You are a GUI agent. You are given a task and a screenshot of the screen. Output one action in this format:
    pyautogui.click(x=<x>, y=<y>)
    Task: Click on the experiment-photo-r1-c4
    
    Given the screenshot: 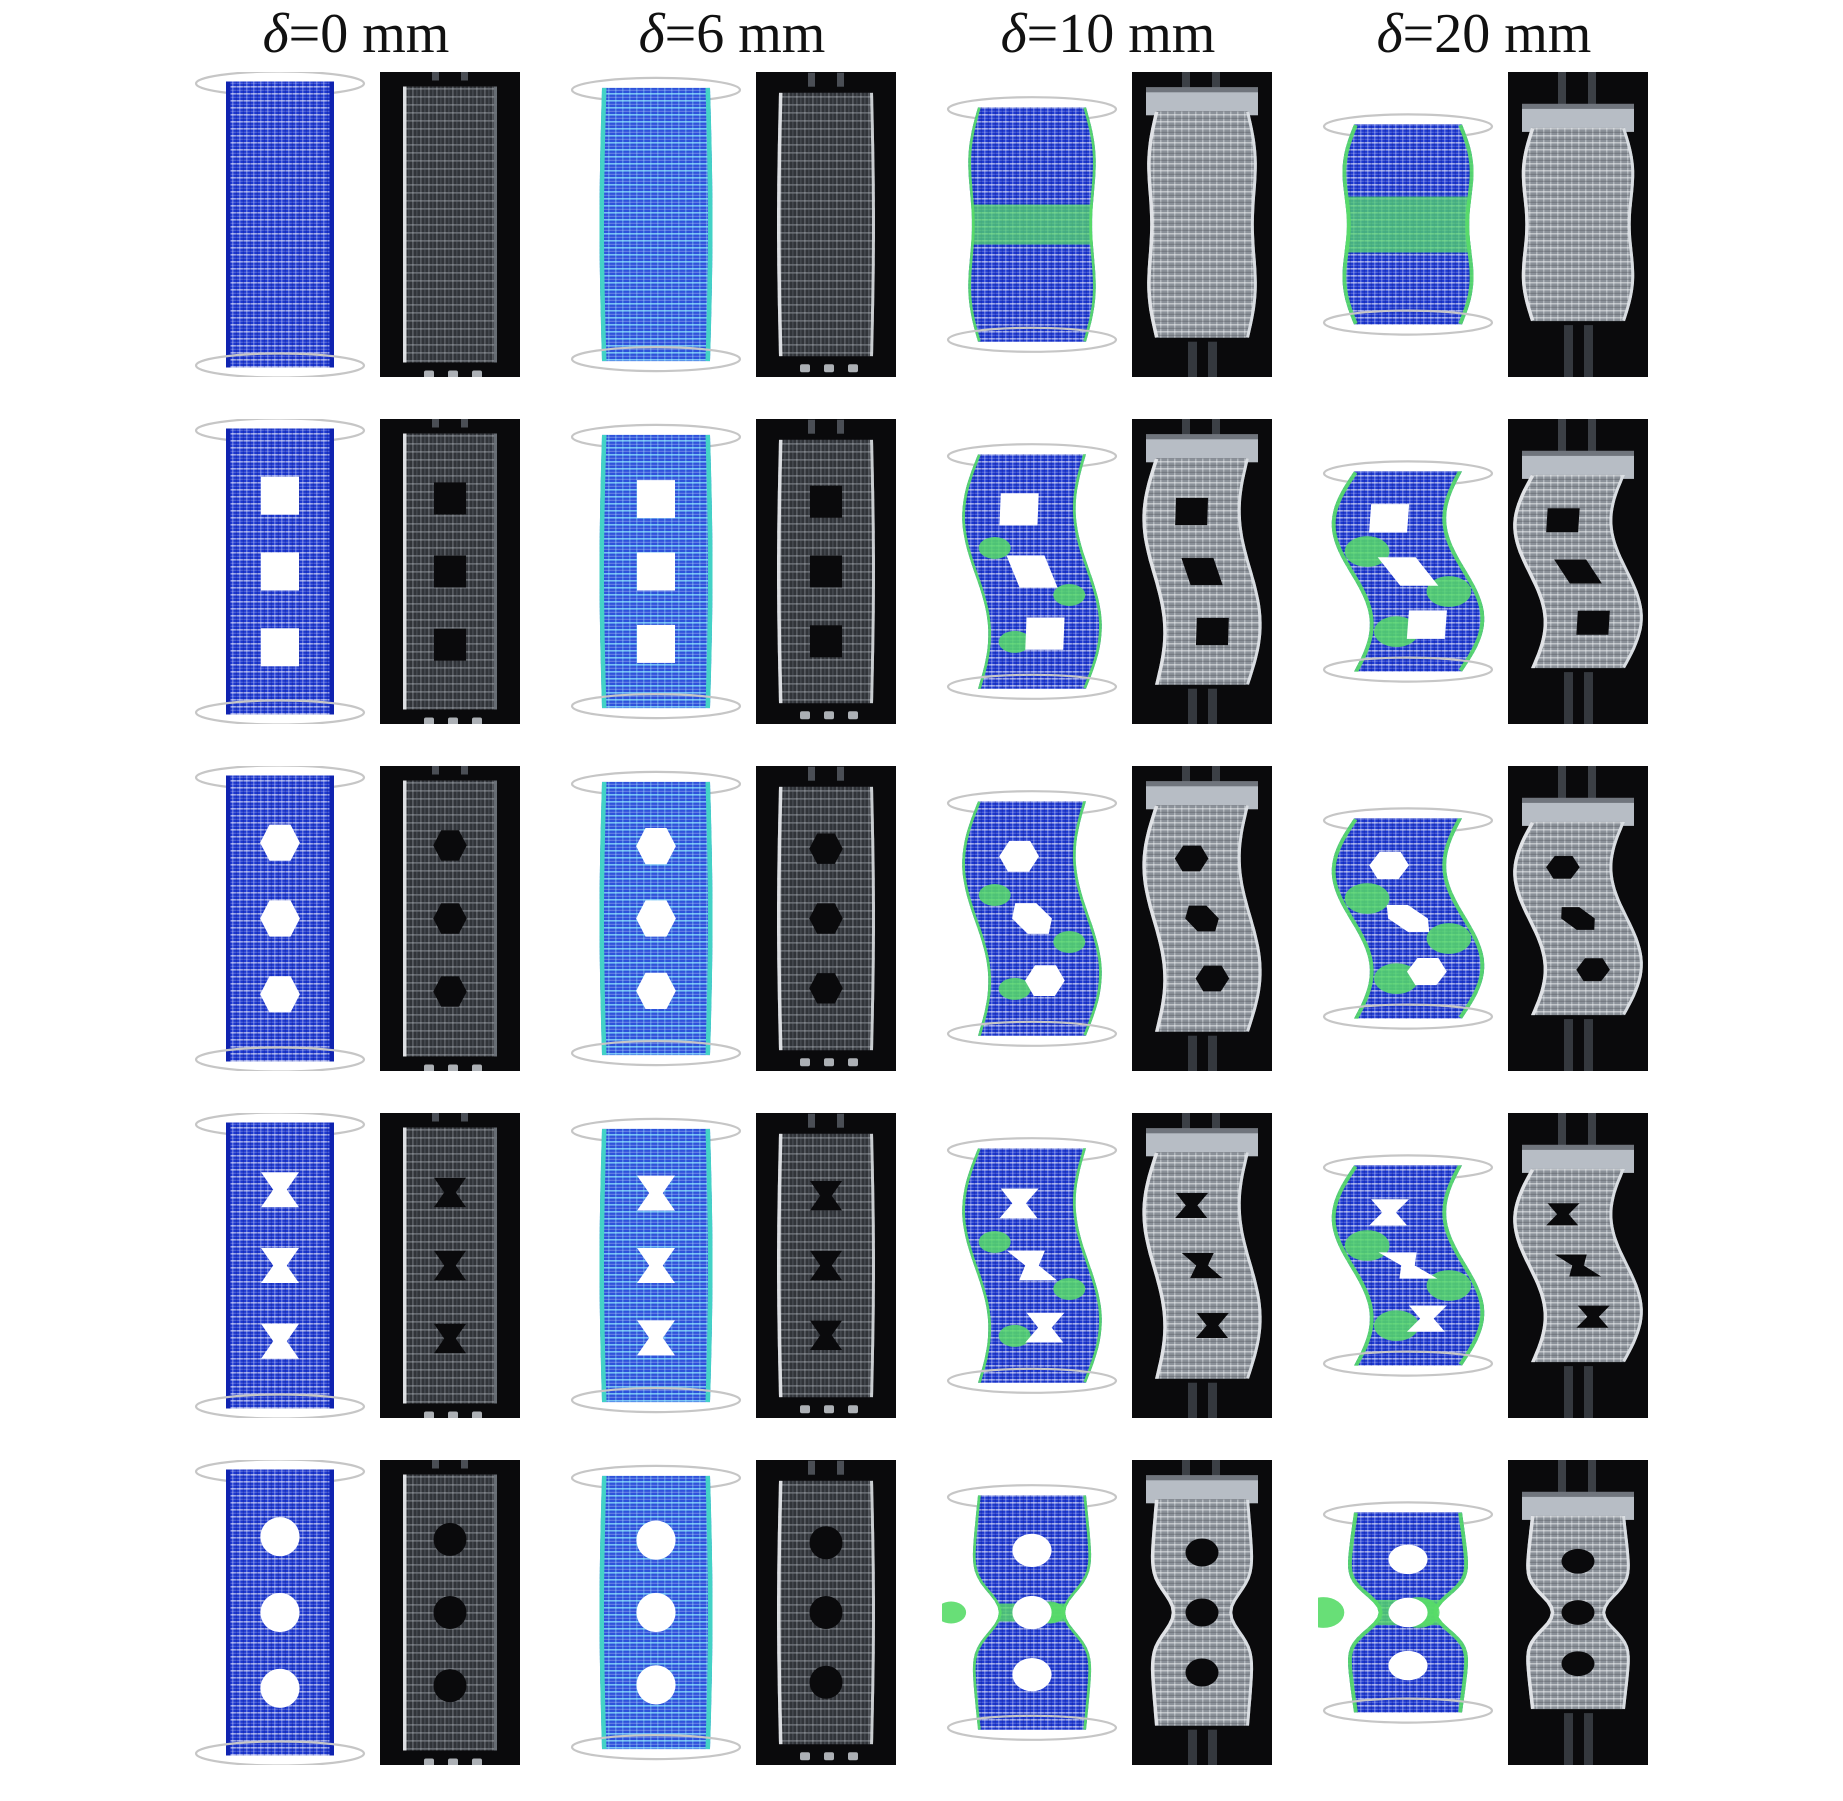 What is the action you would take?
    pyautogui.click(x=1578, y=224)
    